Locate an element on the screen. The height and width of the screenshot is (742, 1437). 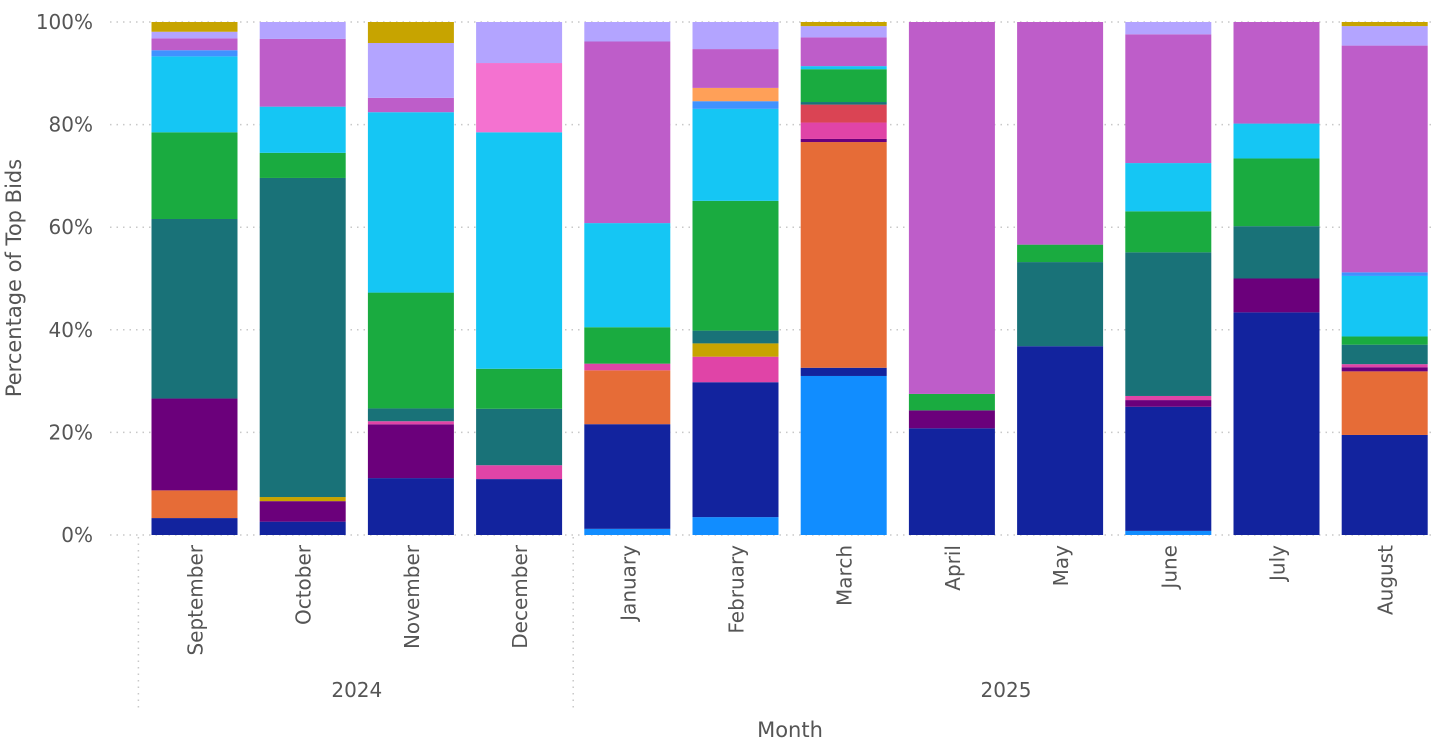
bar-stack-october is located at coordinates (302, 278).